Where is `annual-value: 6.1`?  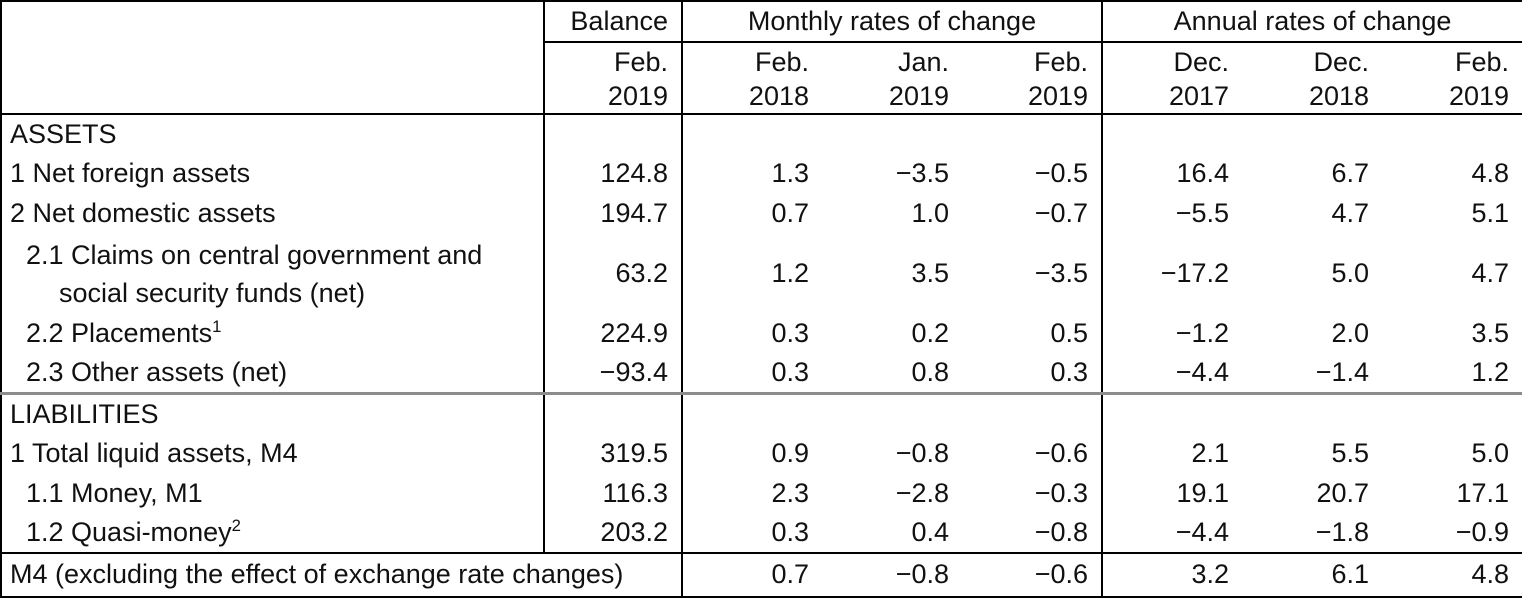
annual-value: 6.1 is located at coordinates (1312, 574).